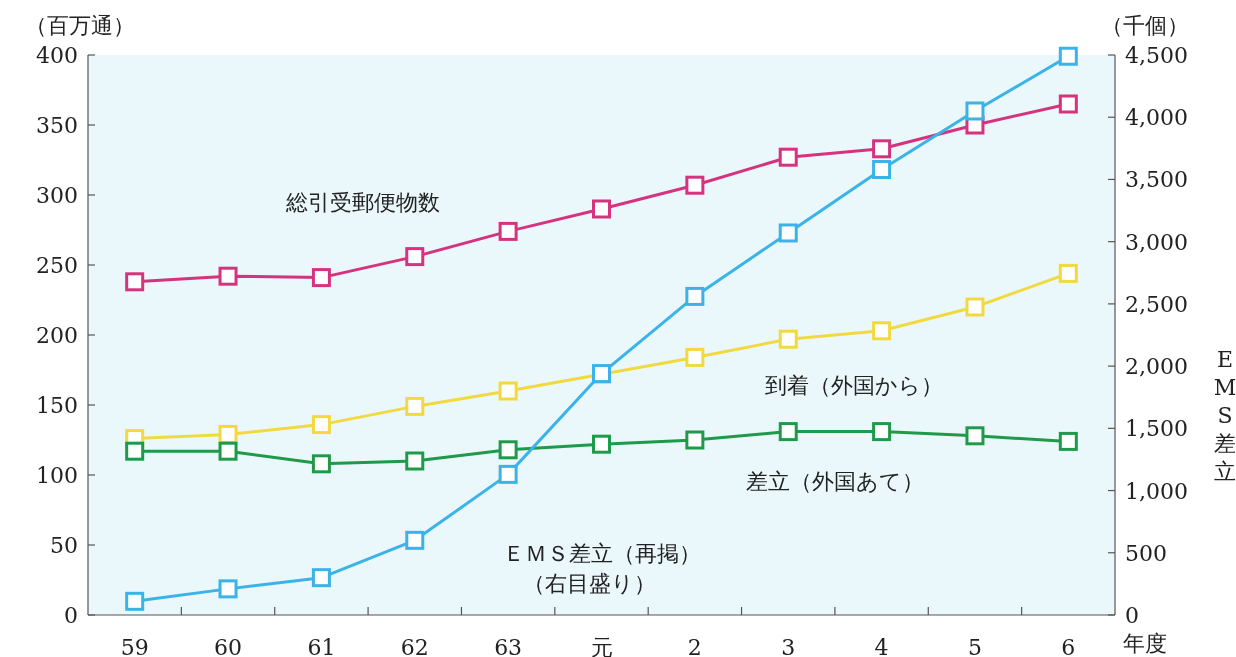  Describe the element at coordinates (1156, 180) in the screenshot. I see `y2-tick-label: 3,500` at that location.